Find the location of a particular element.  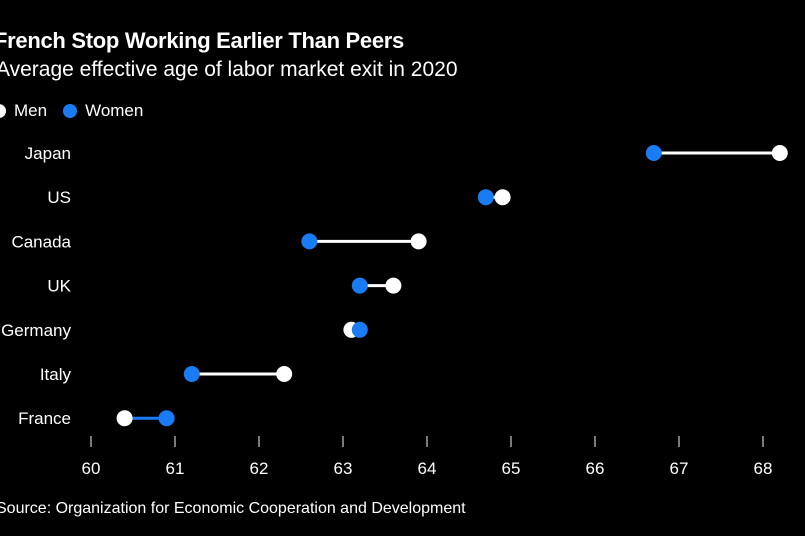

category-label: Germany is located at coordinates (36, 330).